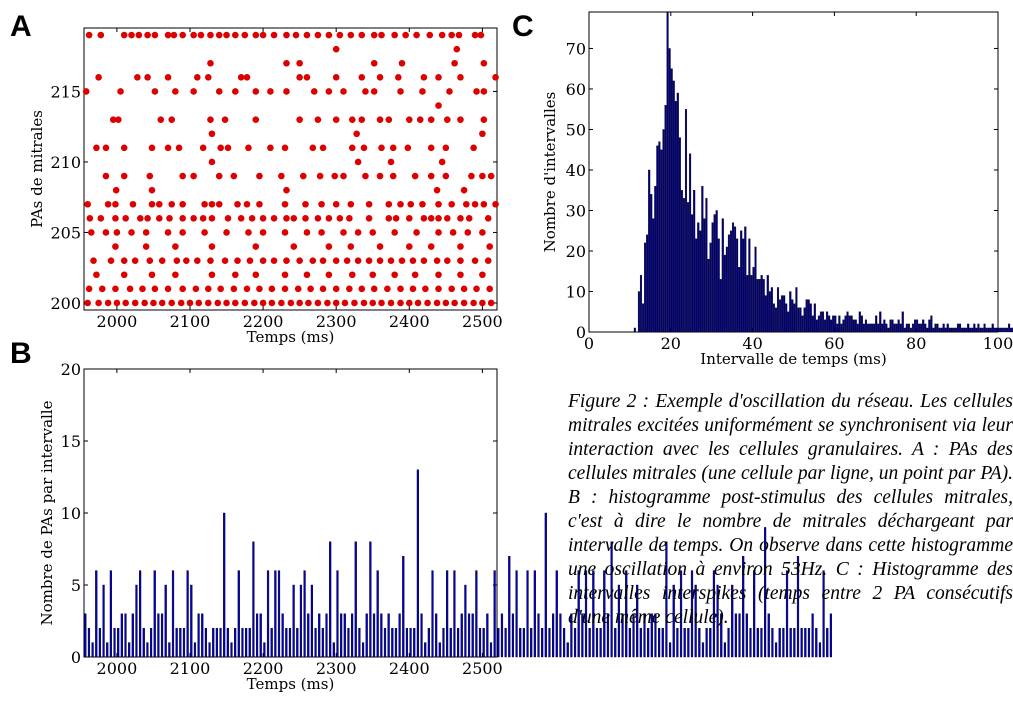 Image resolution: width=1013 pixels, height=704 pixels. Describe the element at coordinates (117, 321) in the screenshot. I see `raster-x-tick-label: 2000` at that location.